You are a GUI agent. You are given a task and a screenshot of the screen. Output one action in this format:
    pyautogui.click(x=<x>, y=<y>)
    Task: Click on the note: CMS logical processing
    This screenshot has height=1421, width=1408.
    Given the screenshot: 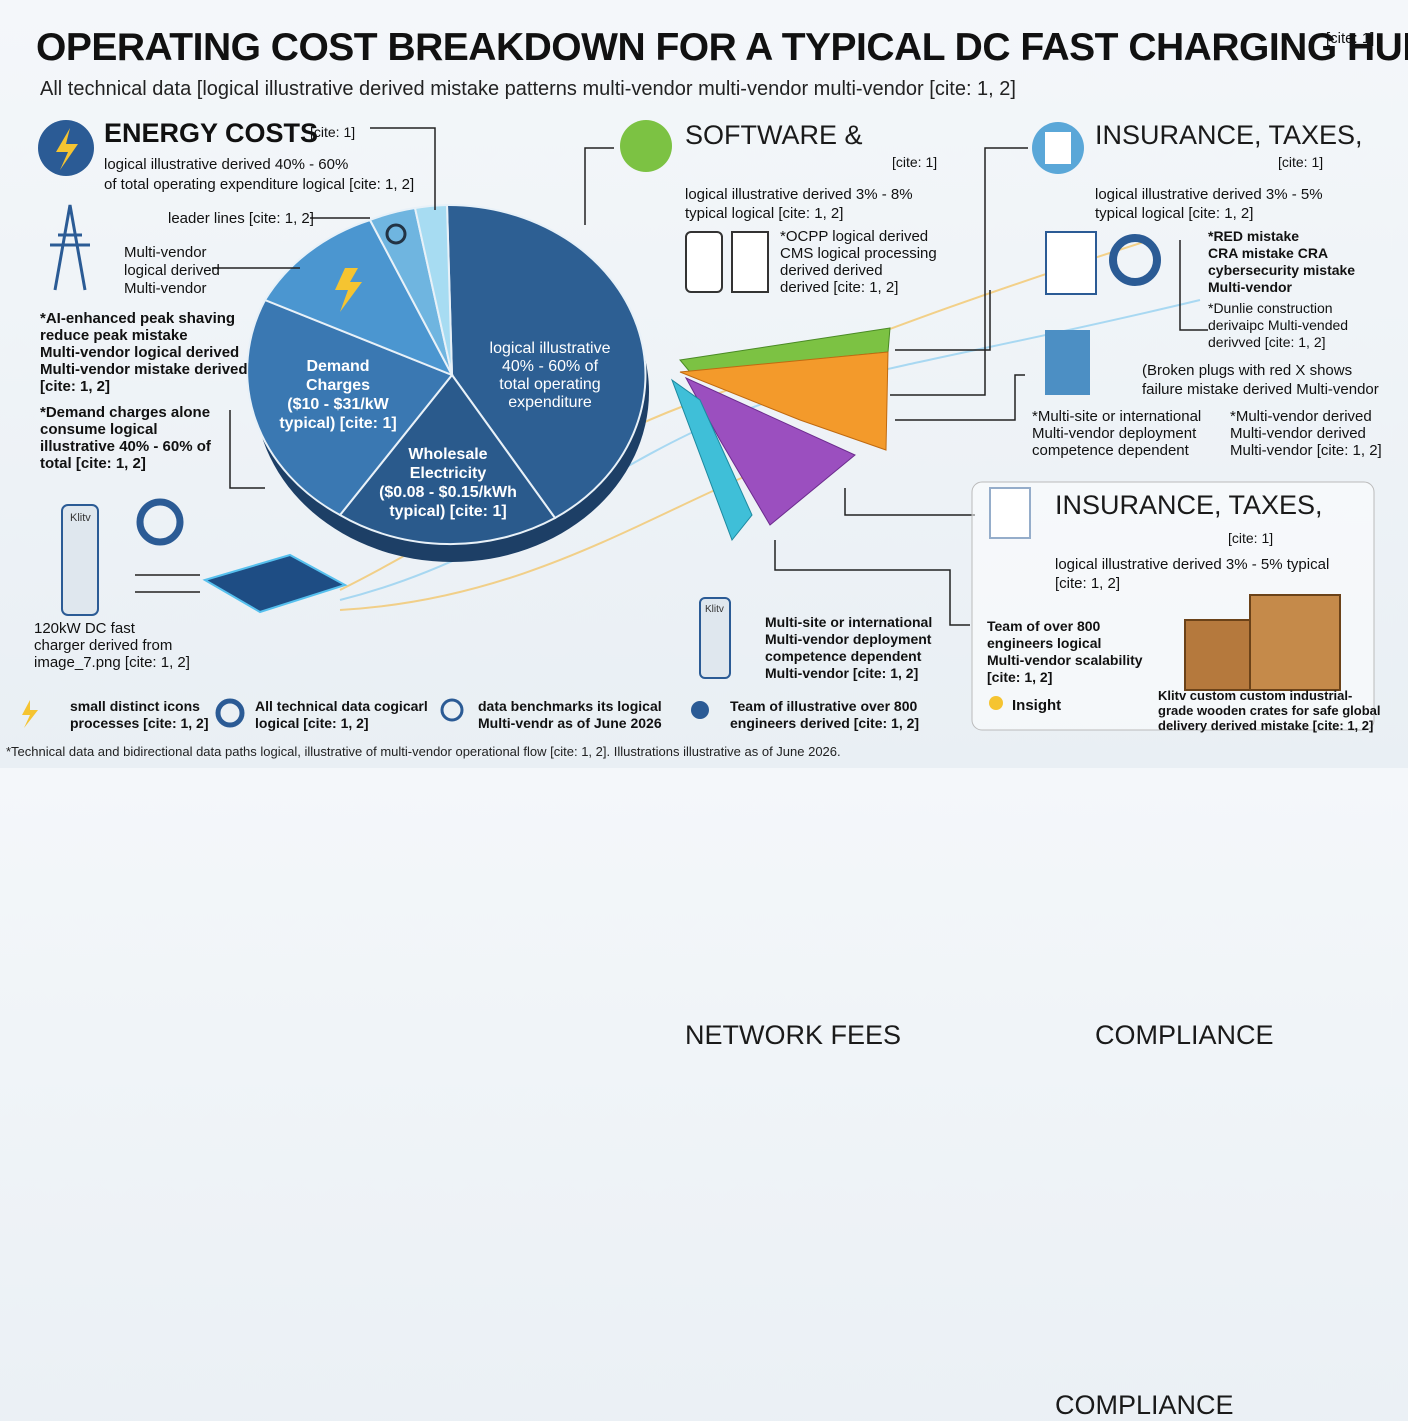 What is the action you would take?
    pyautogui.click(x=858, y=253)
    